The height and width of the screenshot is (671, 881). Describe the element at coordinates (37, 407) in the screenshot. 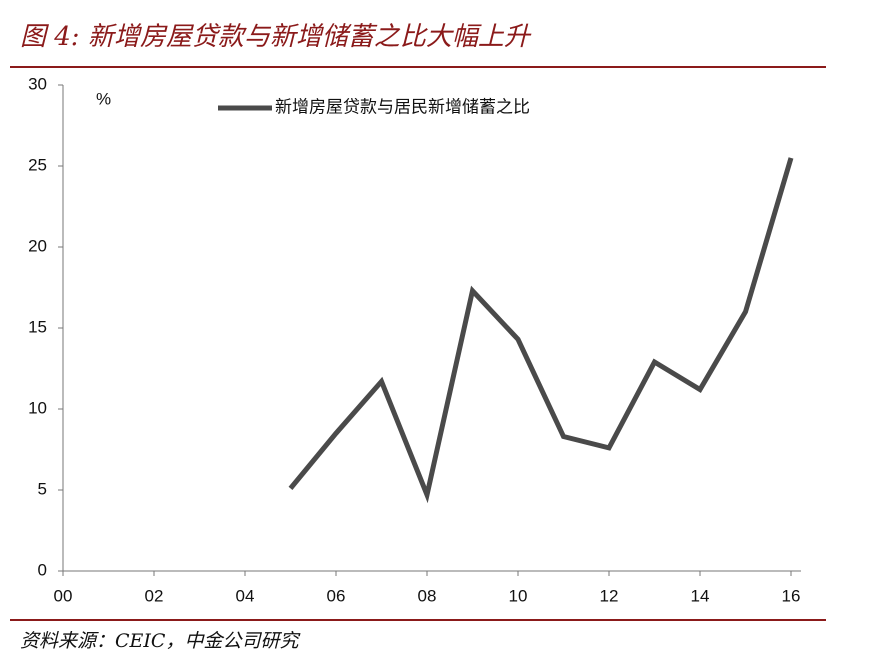

I see `y-tick-label: 10` at that location.